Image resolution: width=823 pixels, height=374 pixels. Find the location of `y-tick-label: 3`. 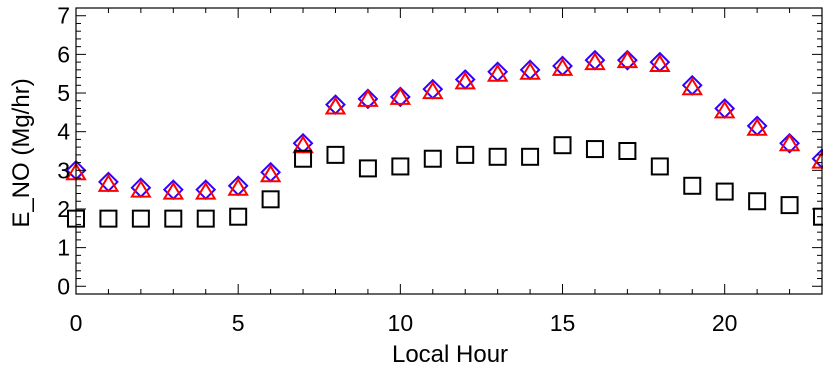

y-tick-label: 3 is located at coordinates (63, 170).